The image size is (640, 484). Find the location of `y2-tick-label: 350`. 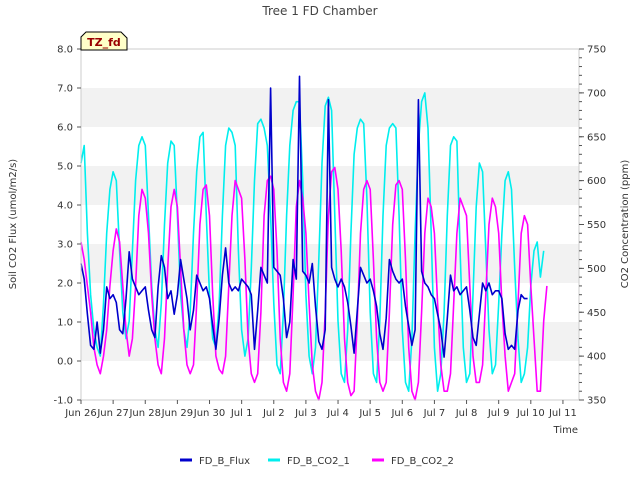

y2-tick-label: 350 is located at coordinates (596, 401).